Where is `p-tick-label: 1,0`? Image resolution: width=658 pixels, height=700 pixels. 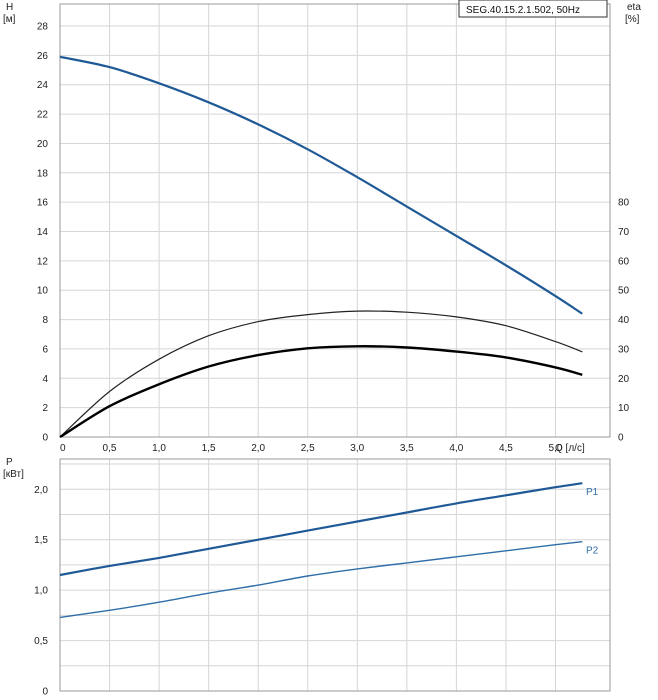 p-tick-label: 1,0 is located at coordinates (41, 591).